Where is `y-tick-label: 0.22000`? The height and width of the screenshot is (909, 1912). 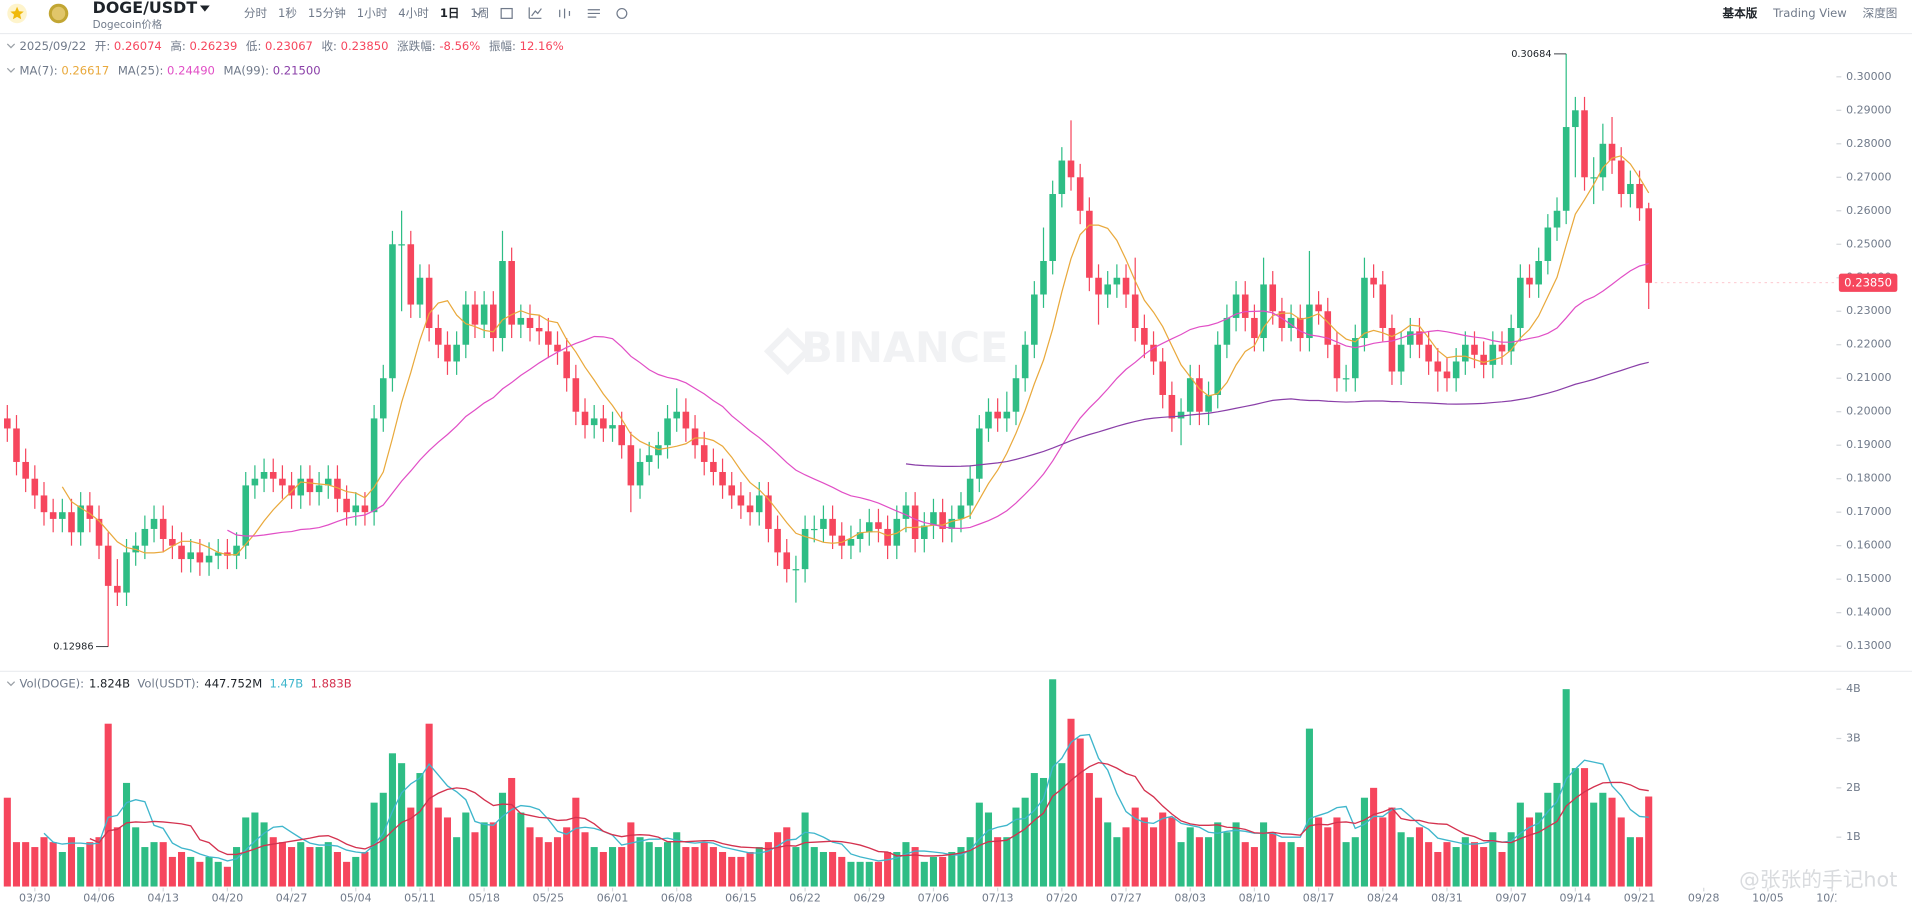 y-tick-label: 0.22000 is located at coordinates (1868, 344).